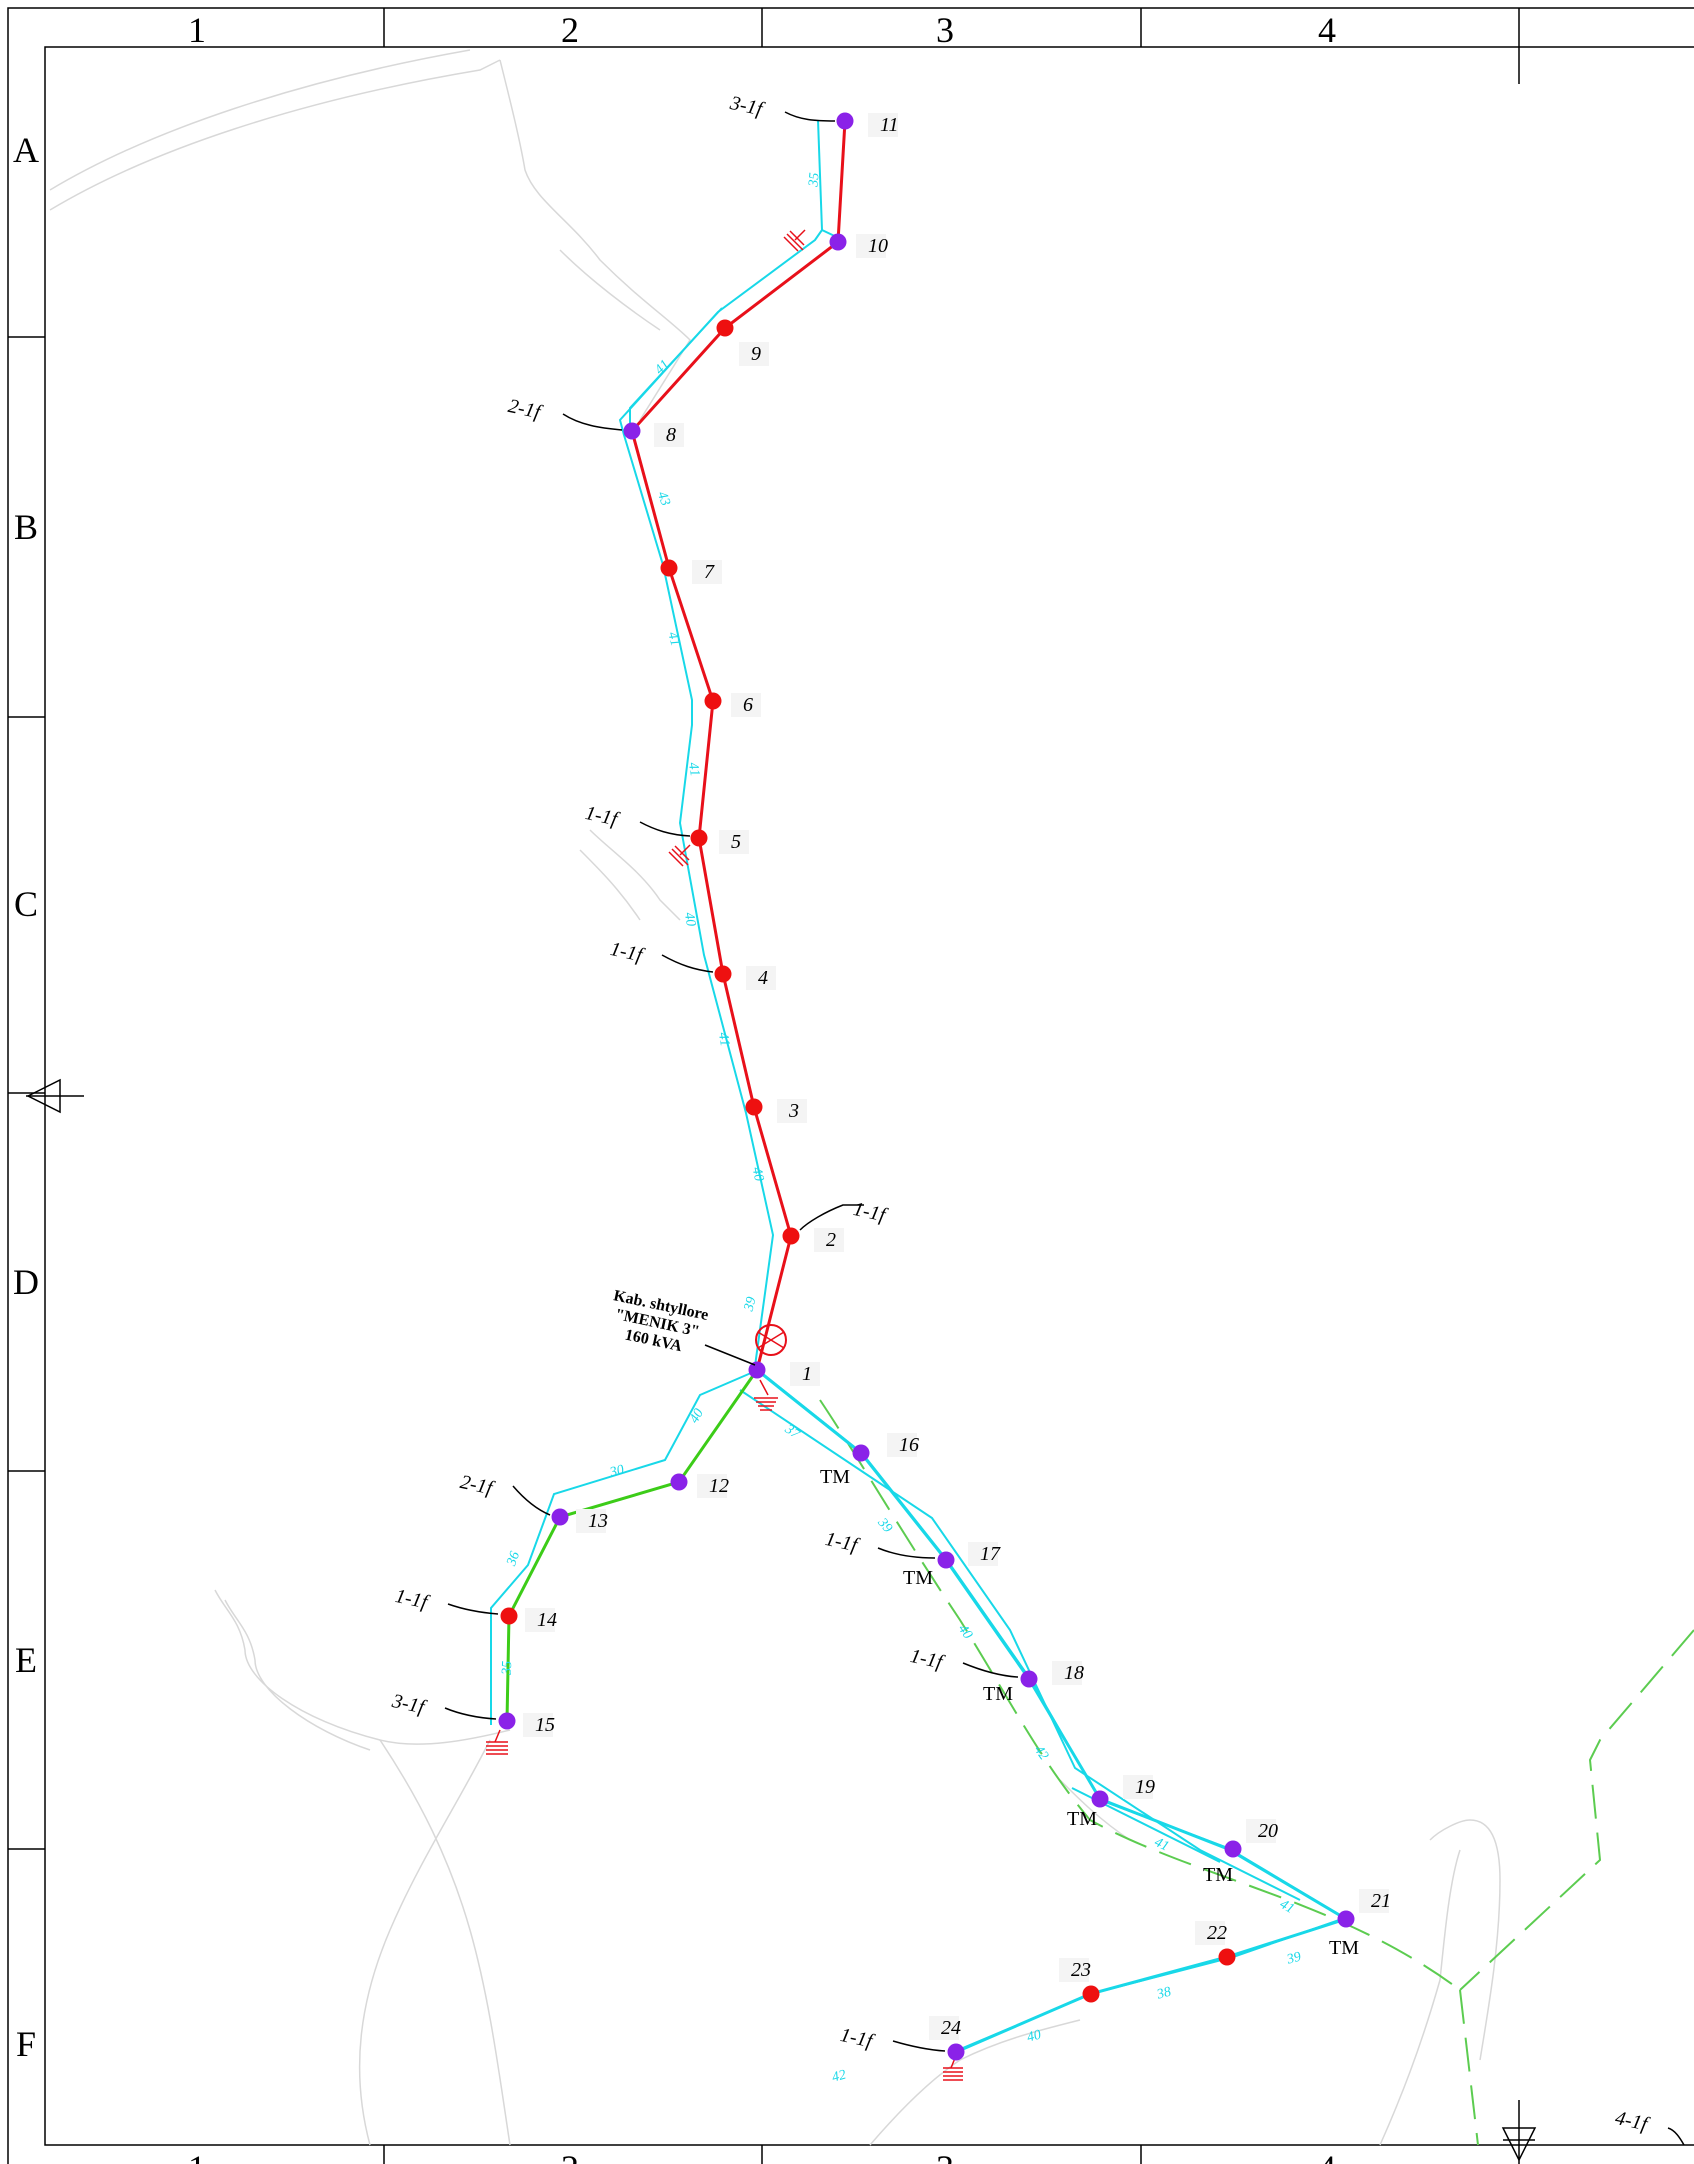  I want to click on pole-18: 18, so click(1052, 1674).